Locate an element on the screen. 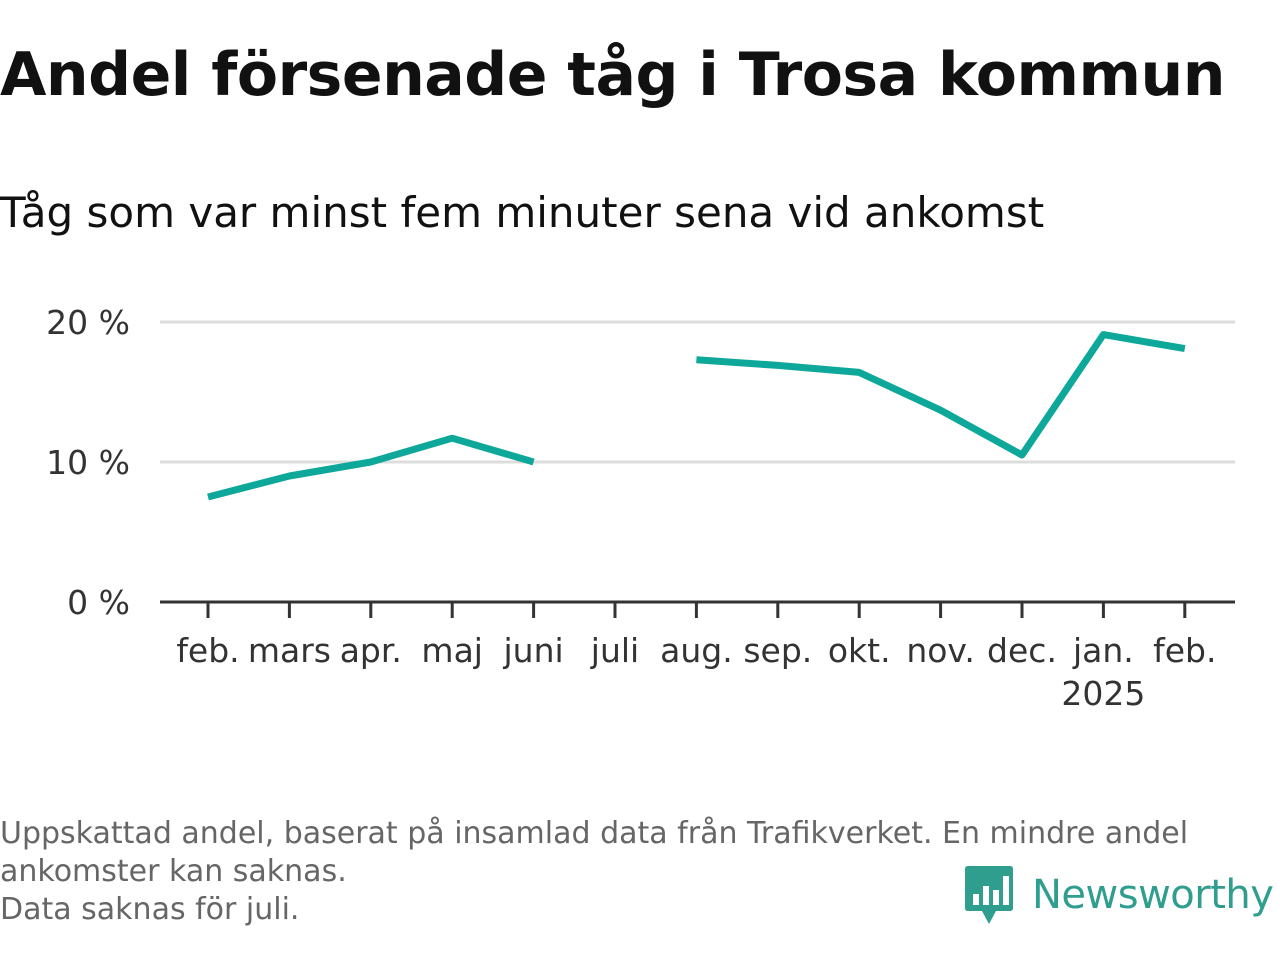 This screenshot has width=1280, height=960. x-tick-label: apr. is located at coordinates (371, 650).